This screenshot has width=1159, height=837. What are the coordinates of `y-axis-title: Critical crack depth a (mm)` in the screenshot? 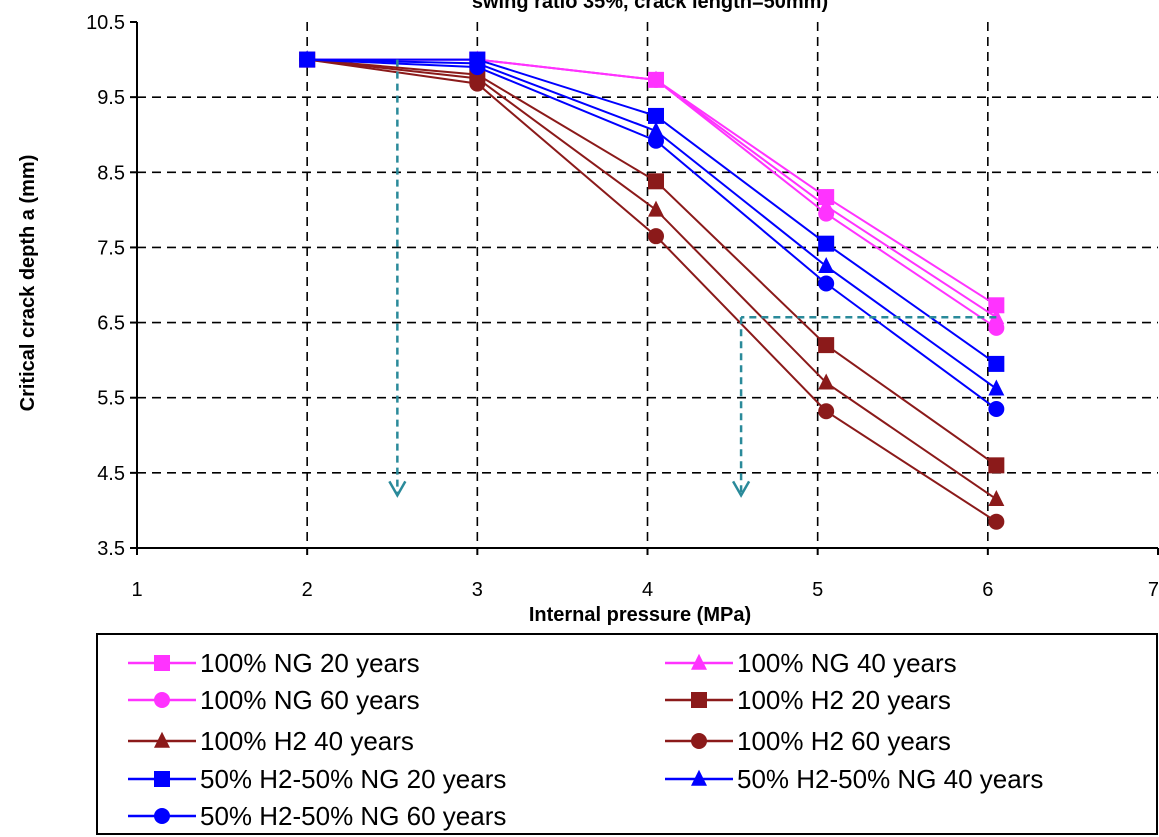 It's located at (28, 283).